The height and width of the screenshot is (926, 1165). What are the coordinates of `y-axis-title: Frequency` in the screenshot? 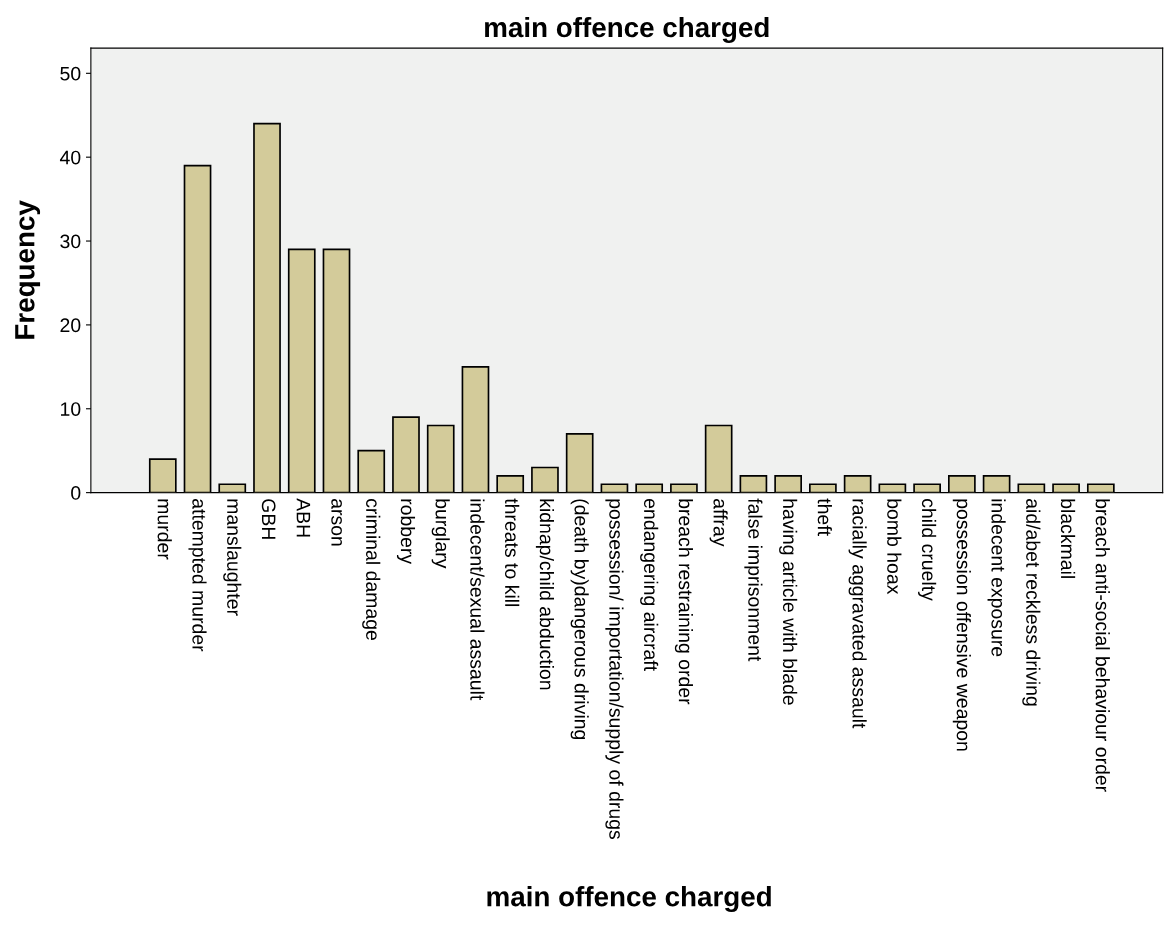 It's located at (28, 269).